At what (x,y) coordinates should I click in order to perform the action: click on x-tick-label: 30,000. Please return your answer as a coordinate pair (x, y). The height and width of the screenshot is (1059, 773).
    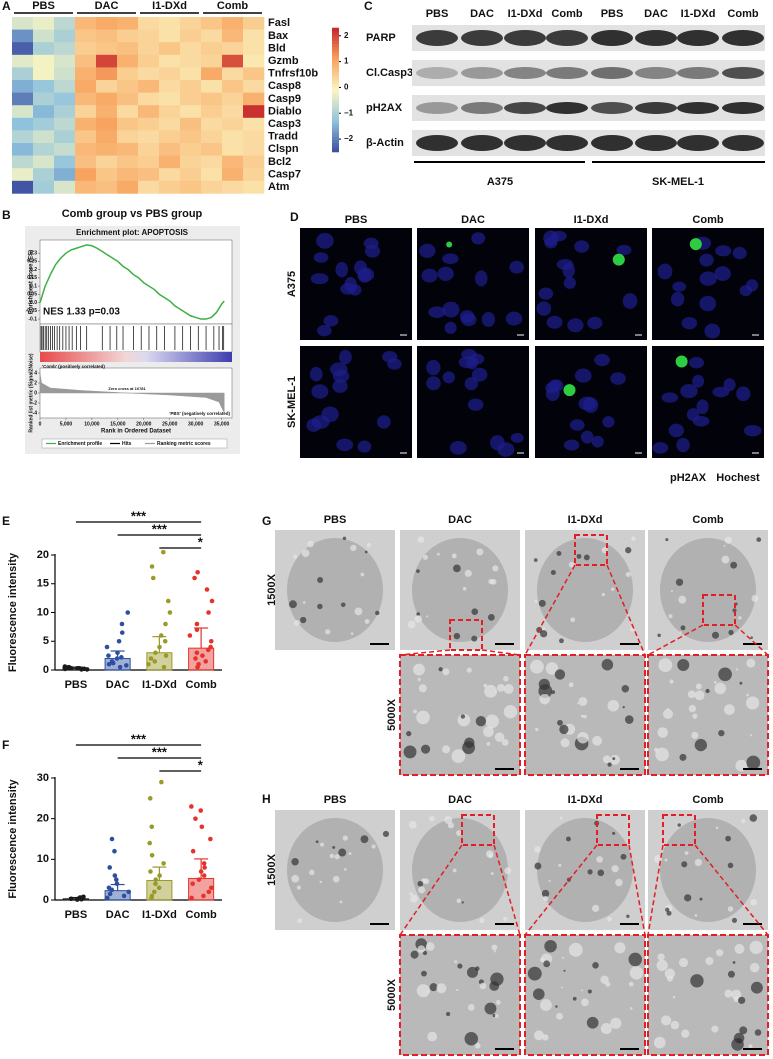
    Looking at the image, I should click on (196, 424).